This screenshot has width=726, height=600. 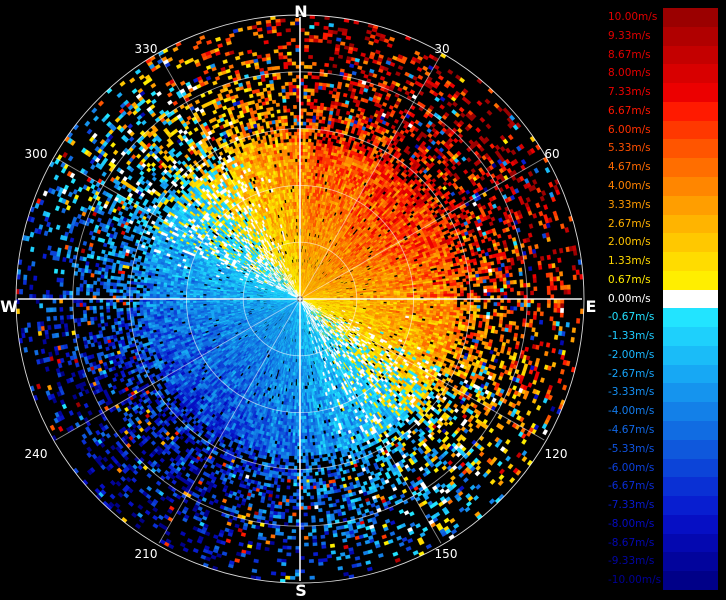 What do you see at coordinates (631, 392) in the screenshot?
I see `legend-item-label: -3.33m/s` at bounding box center [631, 392].